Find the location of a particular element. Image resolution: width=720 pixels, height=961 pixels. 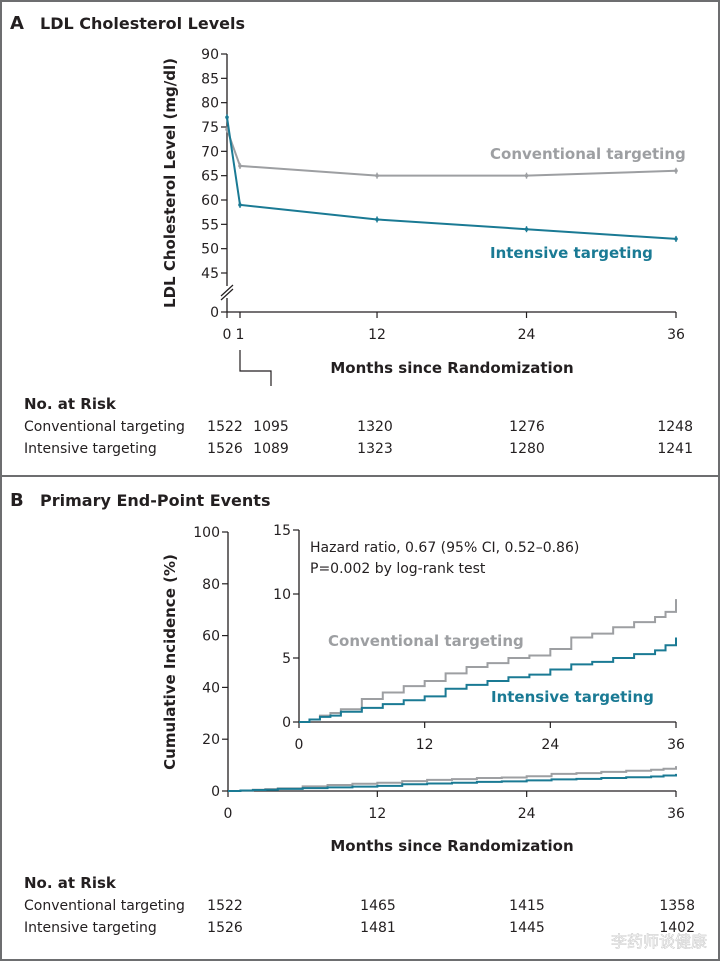

panel-a-x-axis-title: Months since Randomization is located at coordinates (451, 368).